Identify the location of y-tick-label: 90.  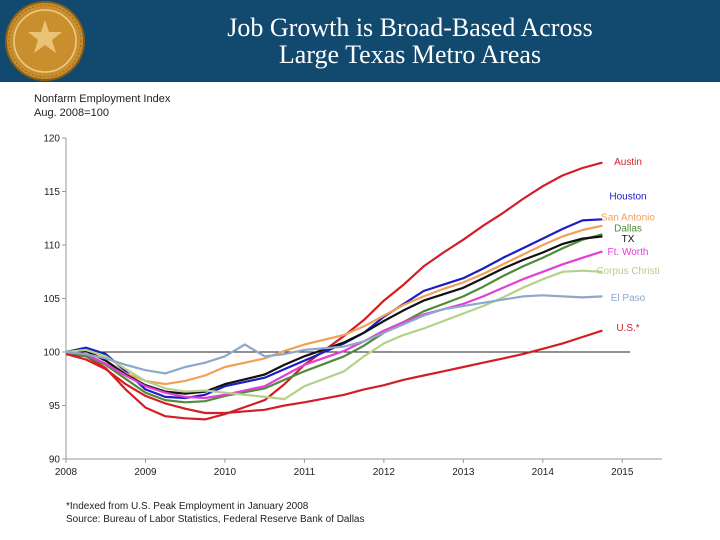
(55, 460).